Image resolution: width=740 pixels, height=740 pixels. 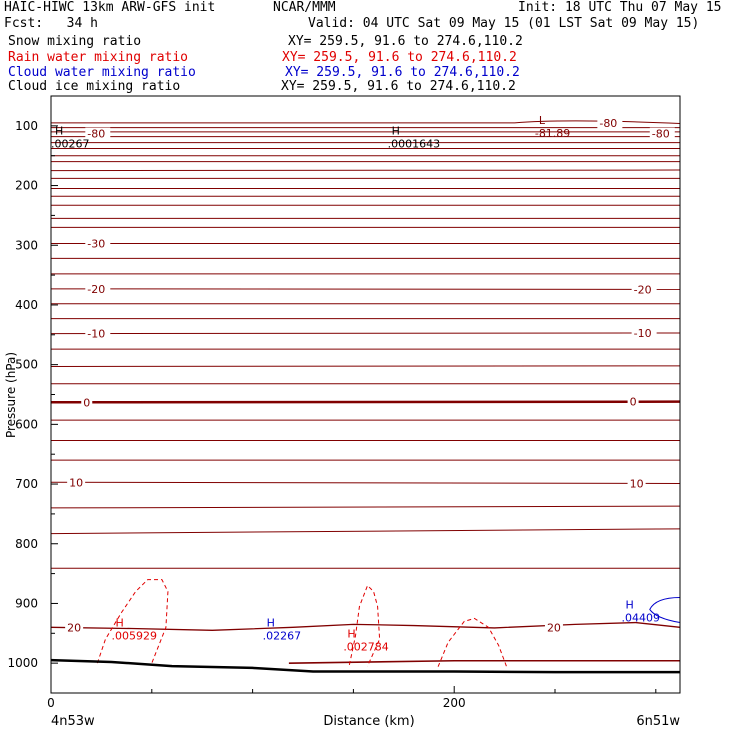 I want to click on x-right-end-label: 6n51w, so click(x=658, y=721).